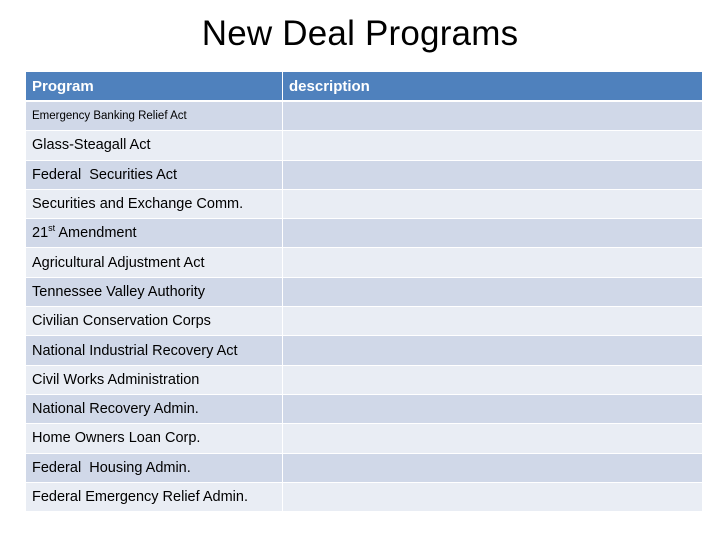 This screenshot has width=720, height=540. I want to click on program-name: Amendment, so click(96, 233).